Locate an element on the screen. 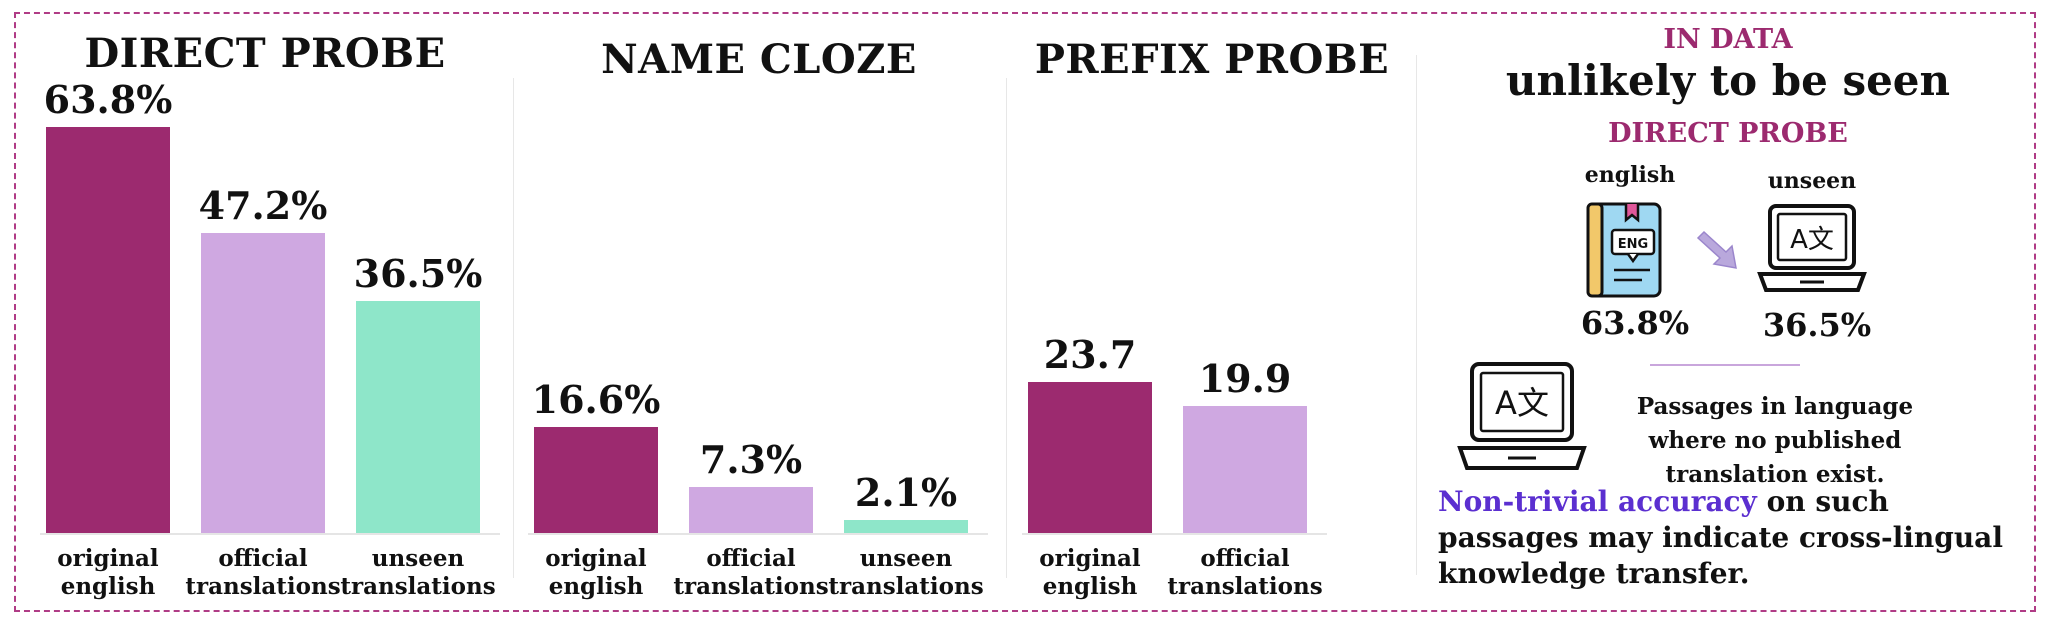 The image size is (2052, 634). chart-title: DIRECT PROBE is located at coordinates (265, 53).